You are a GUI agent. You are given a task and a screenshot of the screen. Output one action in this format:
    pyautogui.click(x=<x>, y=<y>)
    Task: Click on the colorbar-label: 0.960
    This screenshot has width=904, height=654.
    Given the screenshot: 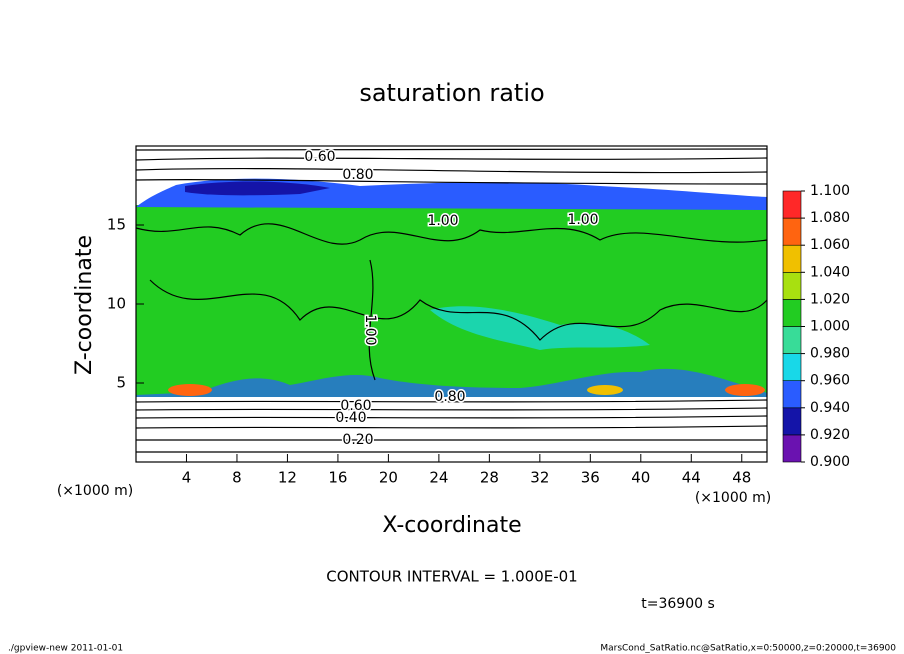 What is the action you would take?
    pyautogui.click(x=830, y=381)
    